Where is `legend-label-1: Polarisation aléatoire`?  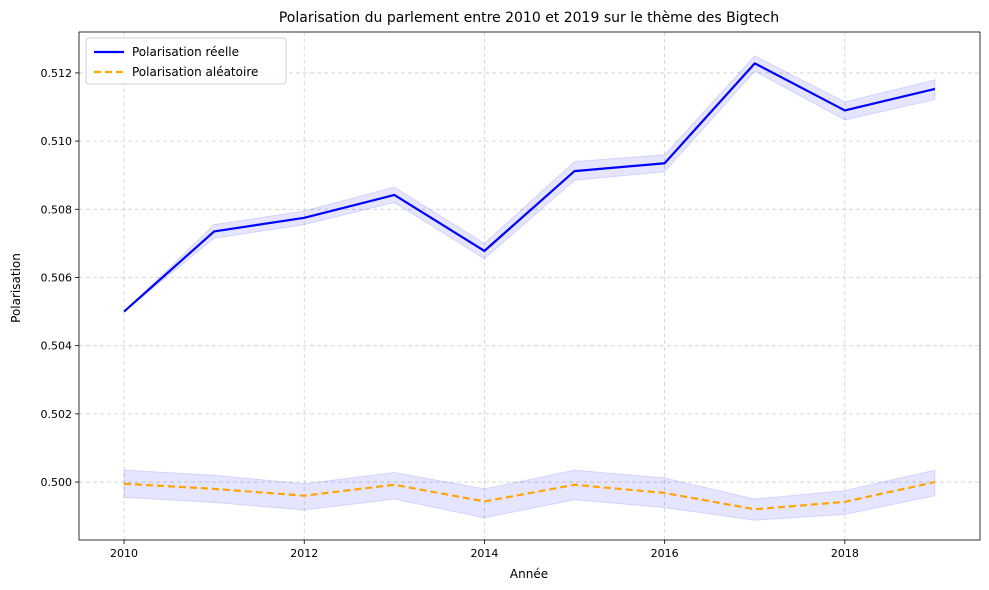
legend-label-1: Polarisation aléatoire is located at coordinates (195, 72).